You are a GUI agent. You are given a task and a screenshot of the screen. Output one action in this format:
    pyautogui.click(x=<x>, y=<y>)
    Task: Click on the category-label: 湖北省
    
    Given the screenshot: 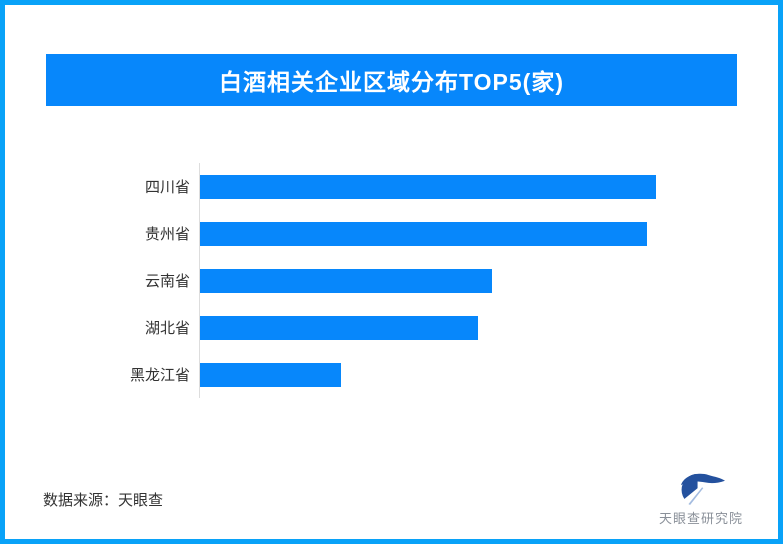 What is the action you would take?
    pyautogui.click(x=167, y=328)
    